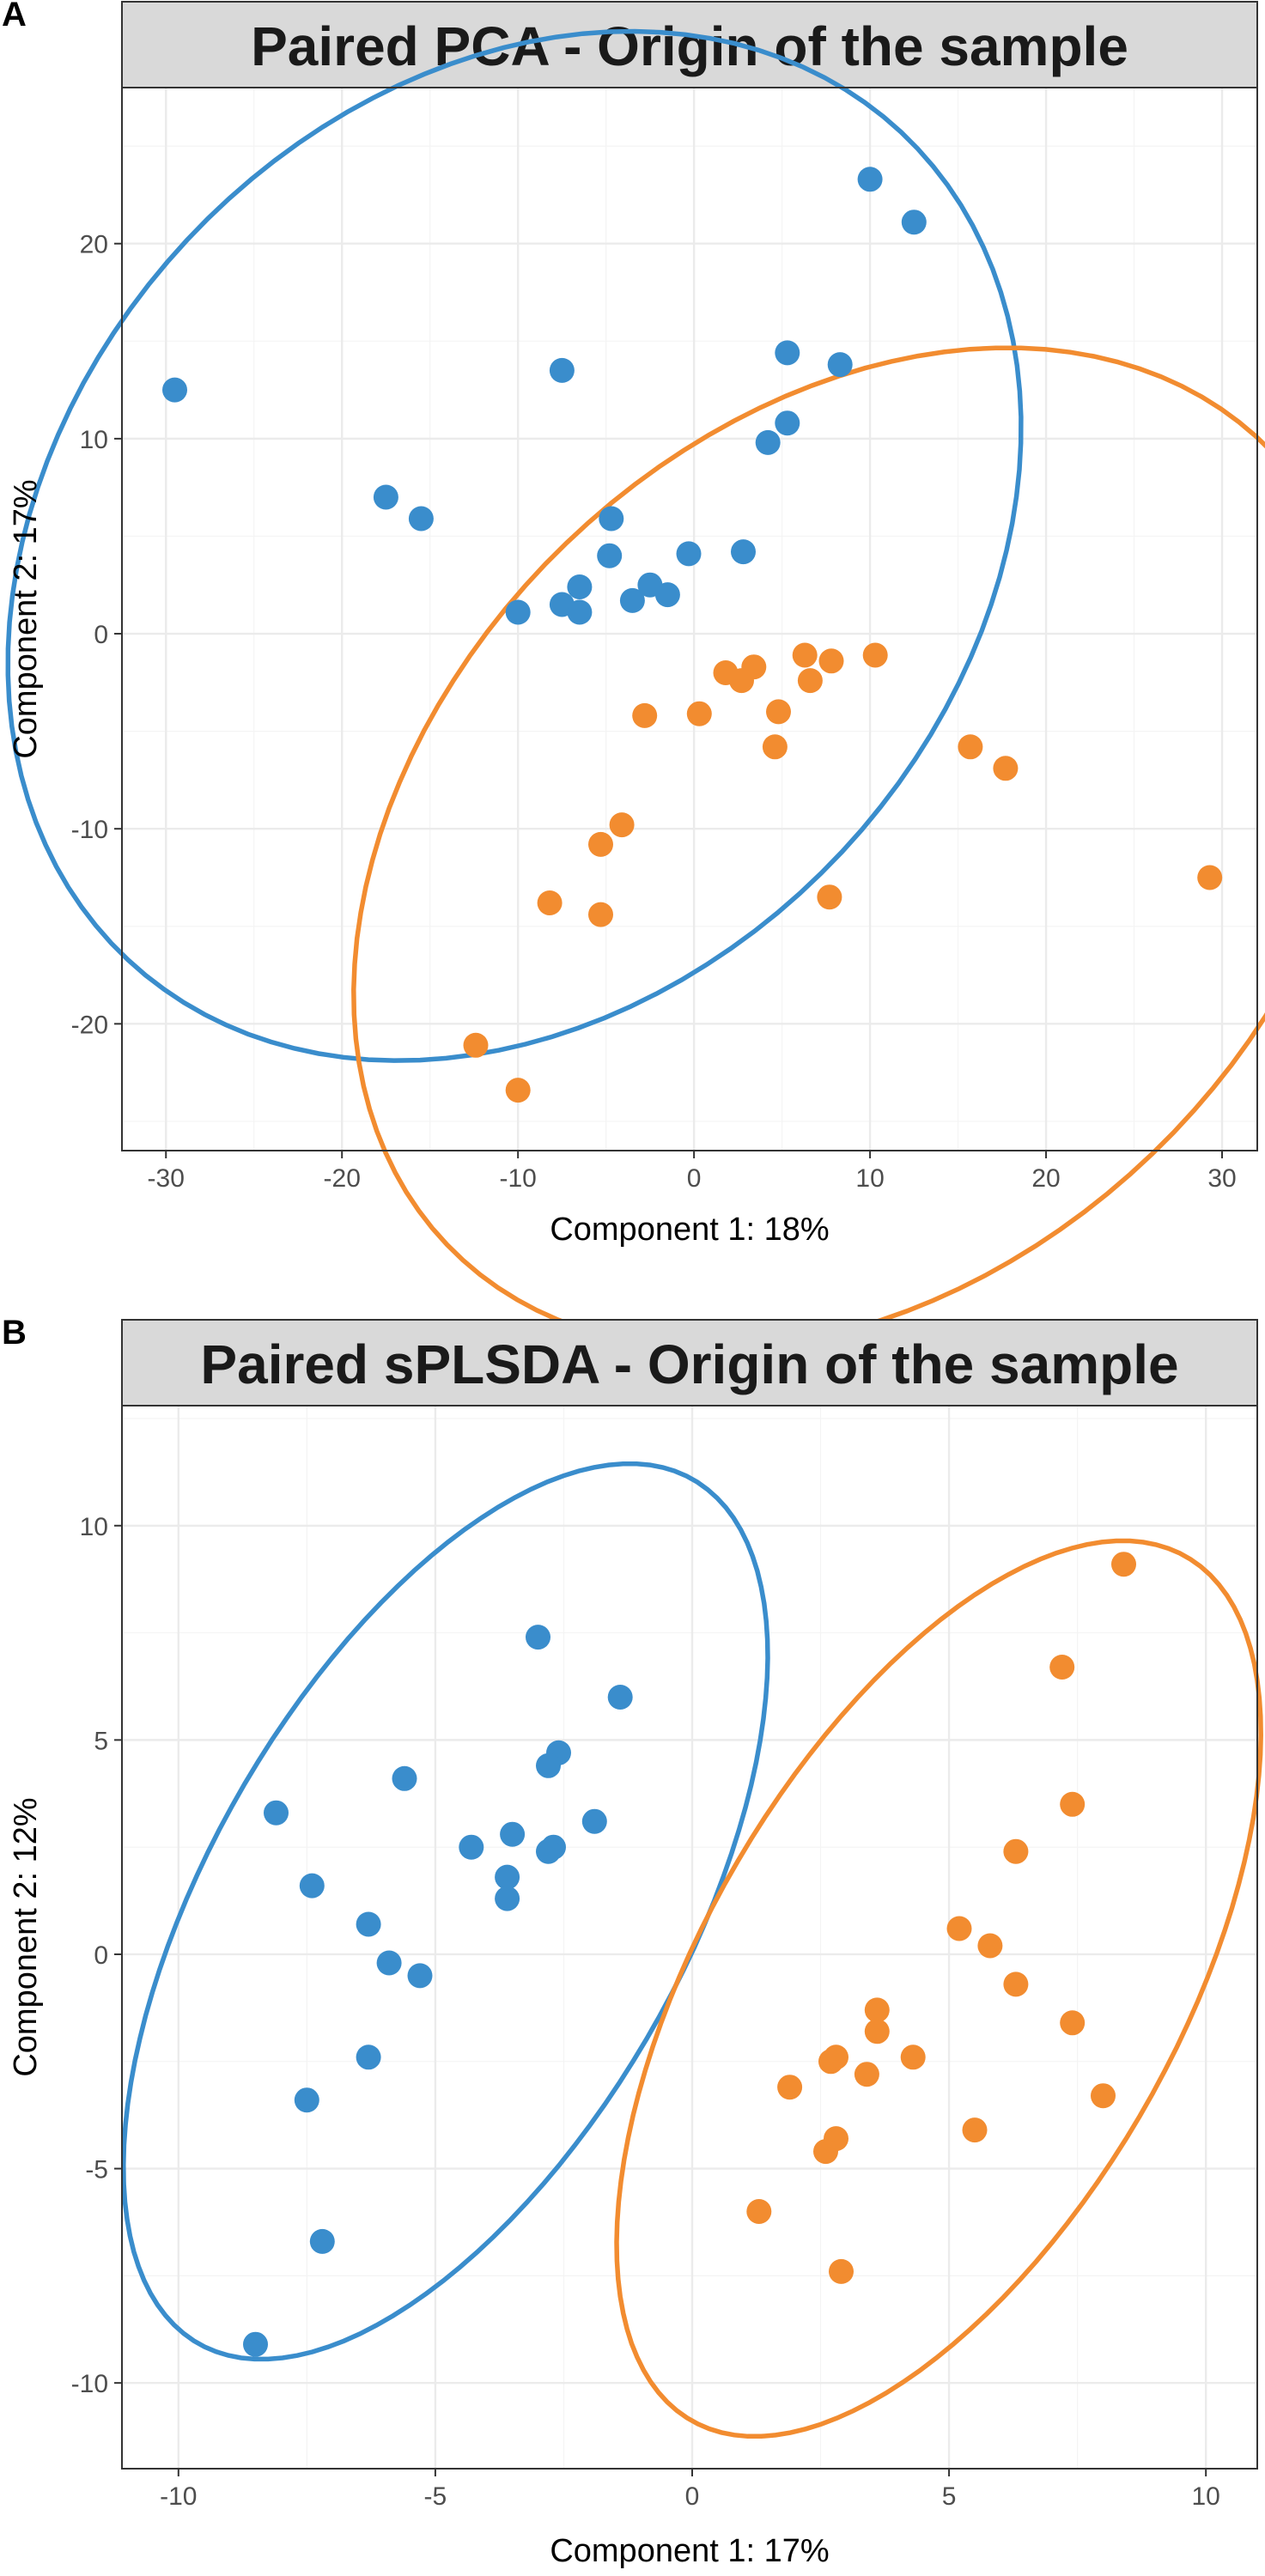 This screenshot has height=2576, width=1265. Describe the element at coordinates (96, 2170) in the screenshot. I see `y-tick-label: -5` at that location.